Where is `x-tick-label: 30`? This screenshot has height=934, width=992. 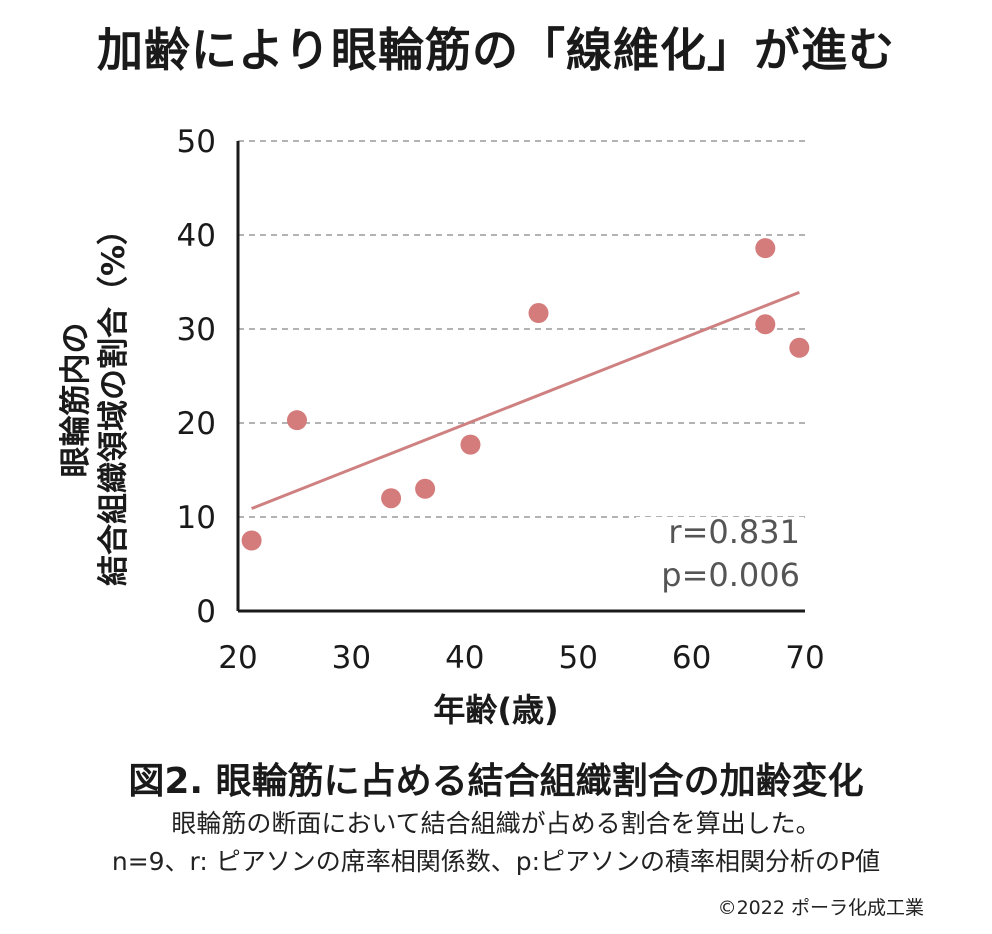
x-tick-label: 30 is located at coordinates (351, 658).